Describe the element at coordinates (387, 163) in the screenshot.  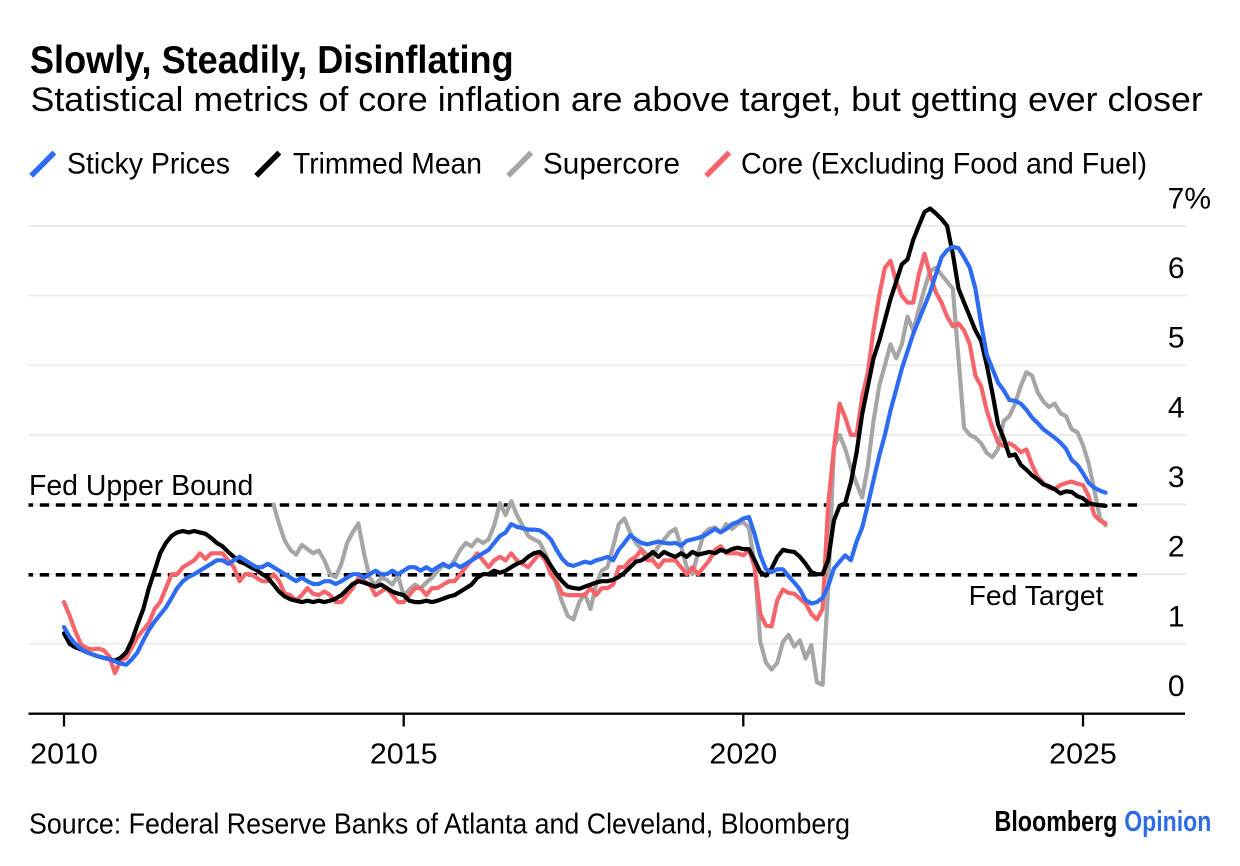
I see `svg-text: Trimmed Mean` at that location.